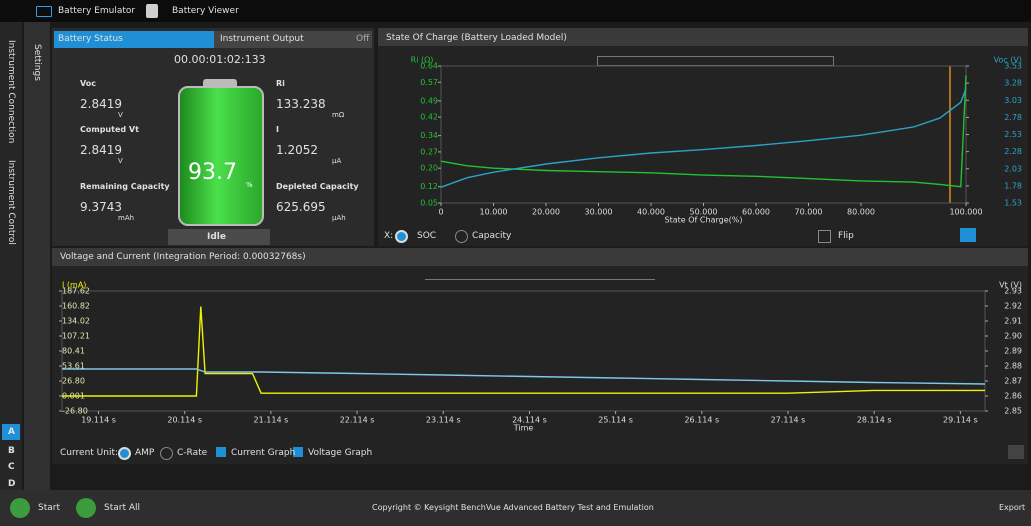  I want to click on y2-axis-title: Voc (V), so click(1008, 60).